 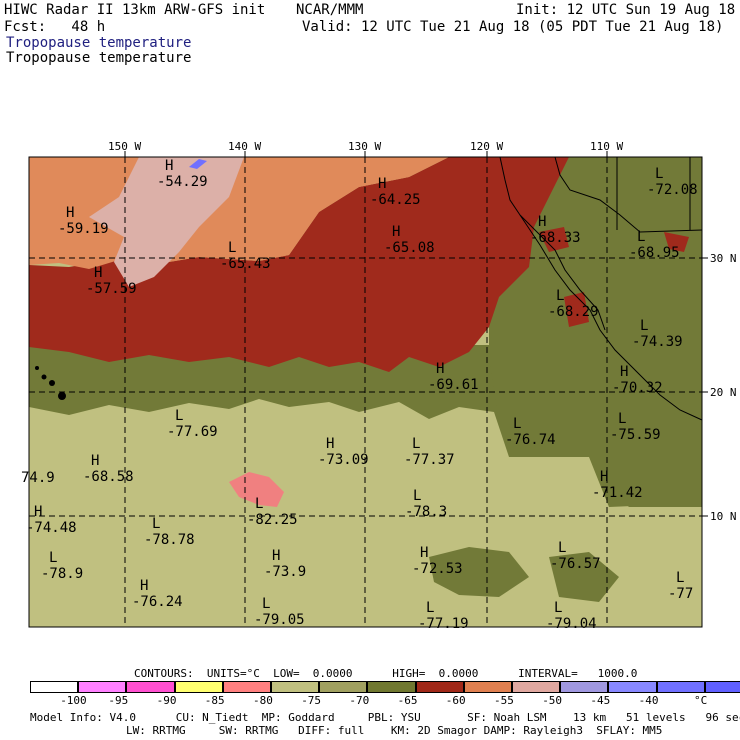 What do you see at coordinates (55, 27) in the screenshot?
I see `forecast-hour: Fcst: 48 h` at bounding box center [55, 27].